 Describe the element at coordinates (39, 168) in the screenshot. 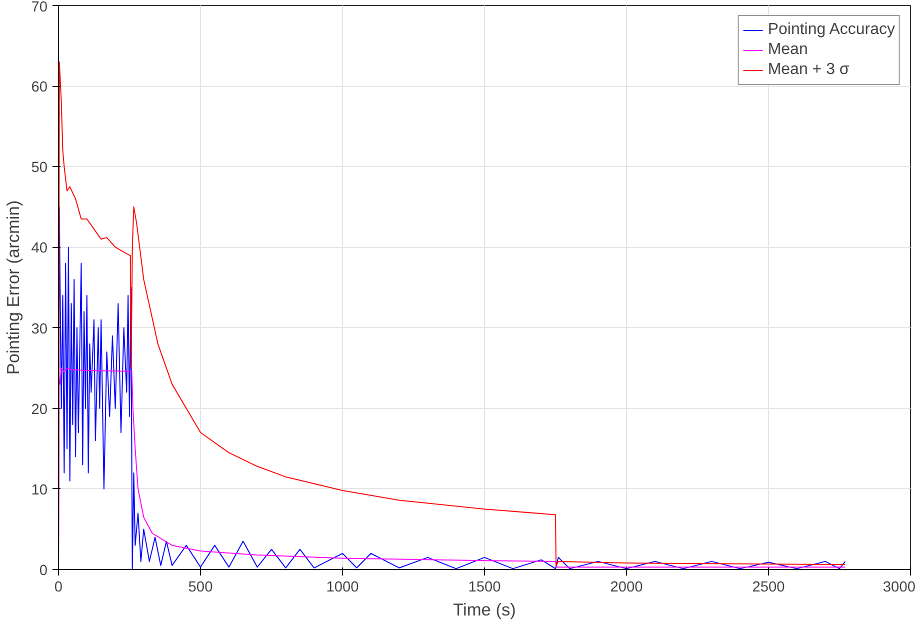

I see `y-tick-label: 50` at that location.